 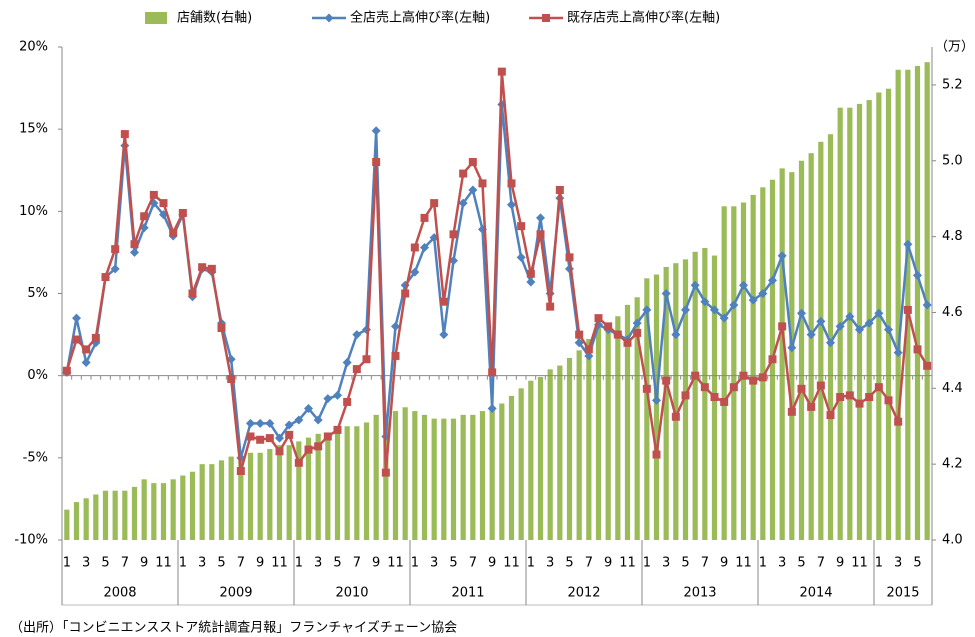 I want to click on y-tick-label: 20%, so click(x=33, y=47).